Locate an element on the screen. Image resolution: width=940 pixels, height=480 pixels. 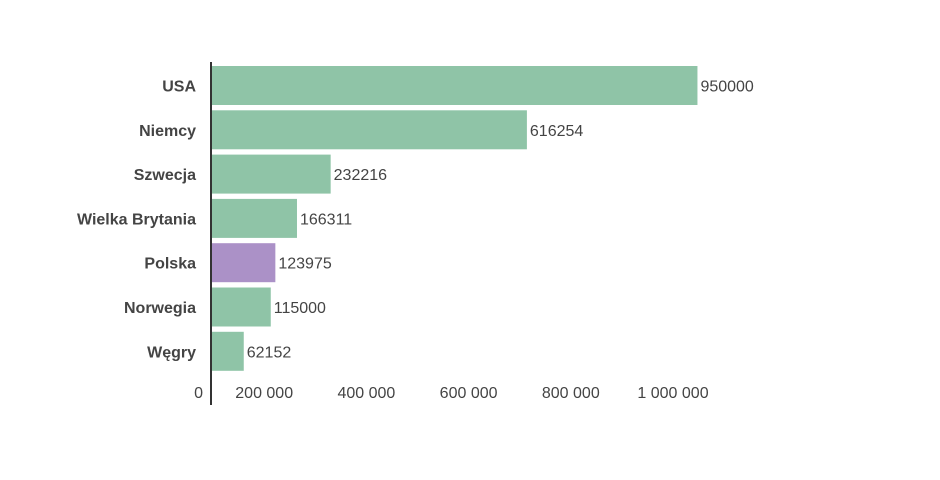
bar-polska is located at coordinates (244, 263).